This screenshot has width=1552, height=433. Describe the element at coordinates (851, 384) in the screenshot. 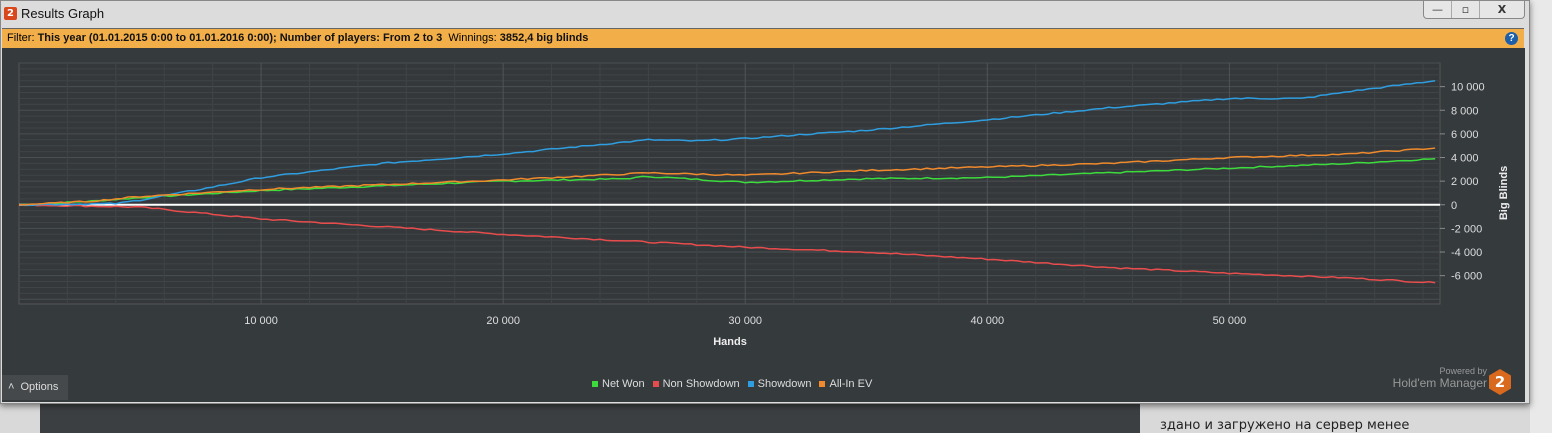

I see `legend-label: All-In EV` at that location.